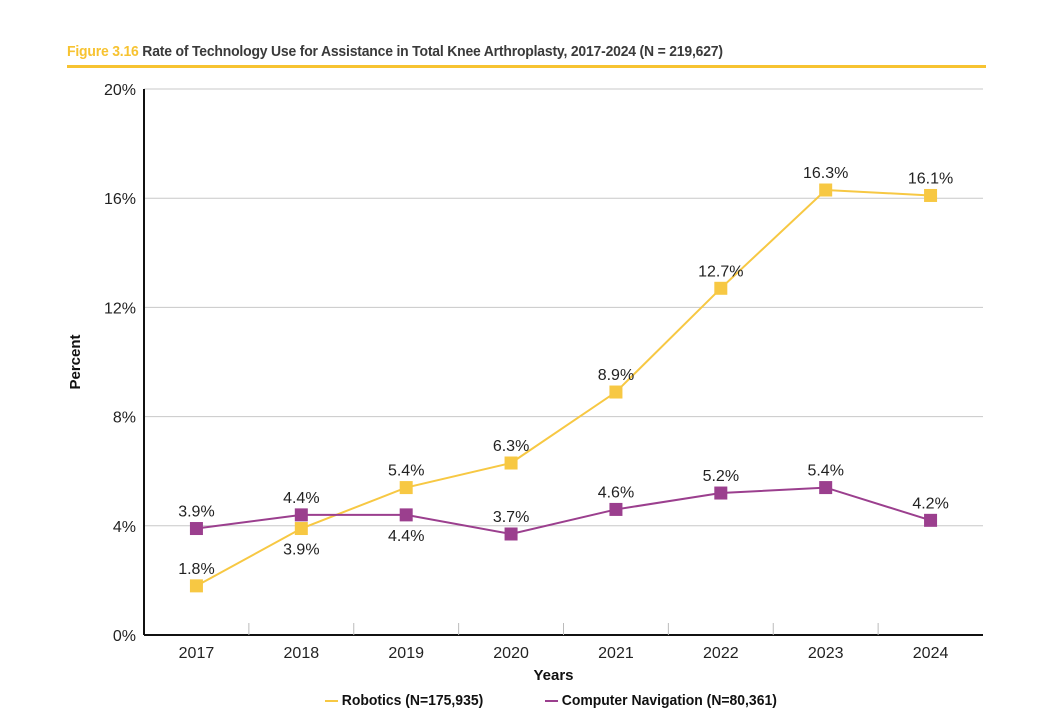  Describe the element at coordinates (930, 503) in the screenshot. I see `data-label: 4.2%` at that location.